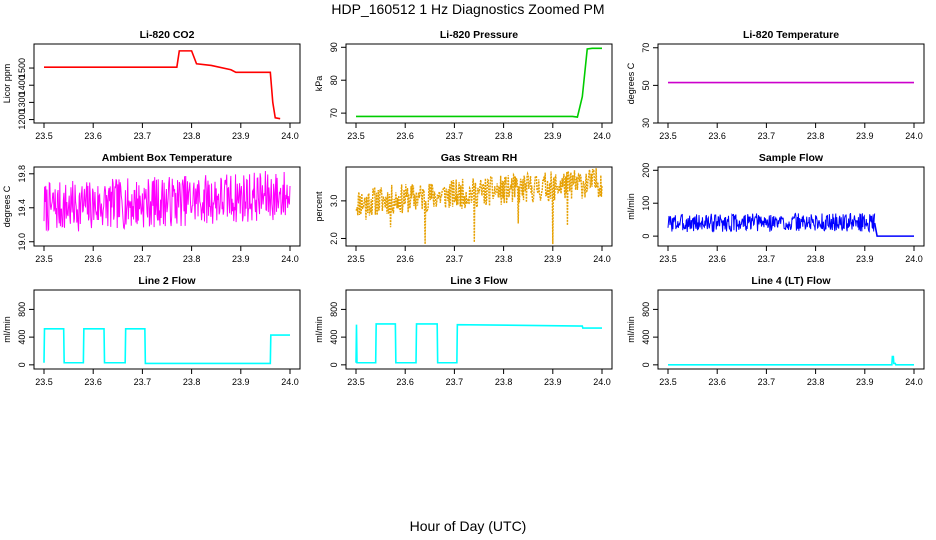 The image size is (936, 540). What do you see at coordinates (646, 123) in the screenshot?
I see `y-tick-label: 30` at bounding box center [646, 123].